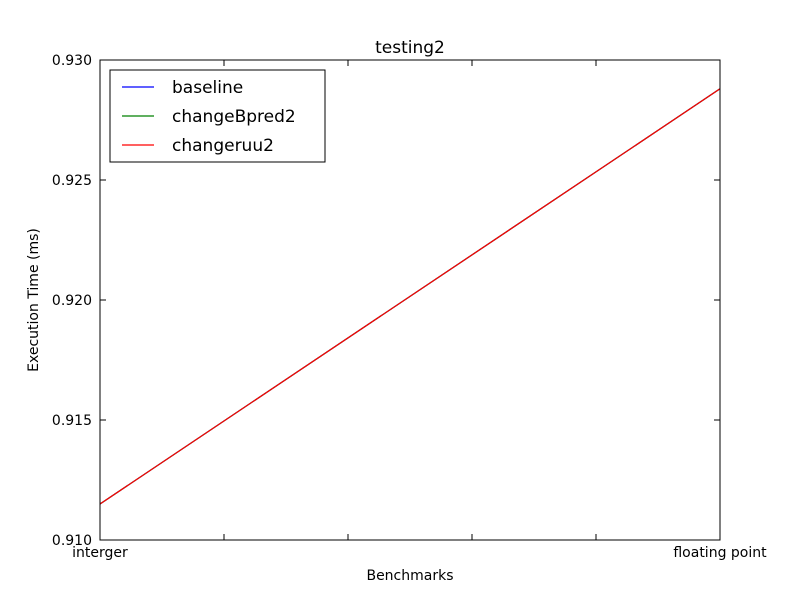 The height and width of the screenshot is (600, 800). I want to click on y-tick-label: 0.925, so click(72, 181).